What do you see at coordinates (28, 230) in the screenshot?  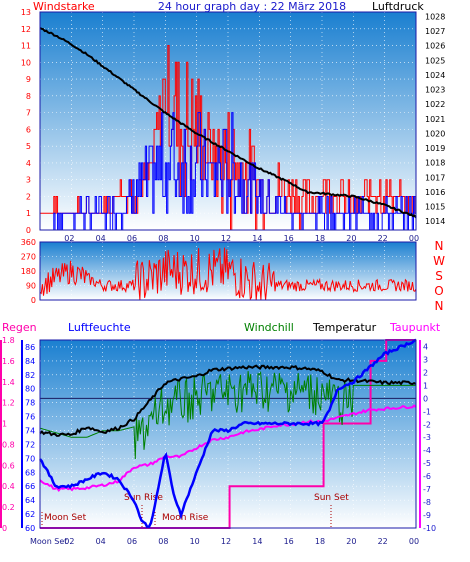 I see `wind-tick-label: 0` at bounding box center [28, 230].